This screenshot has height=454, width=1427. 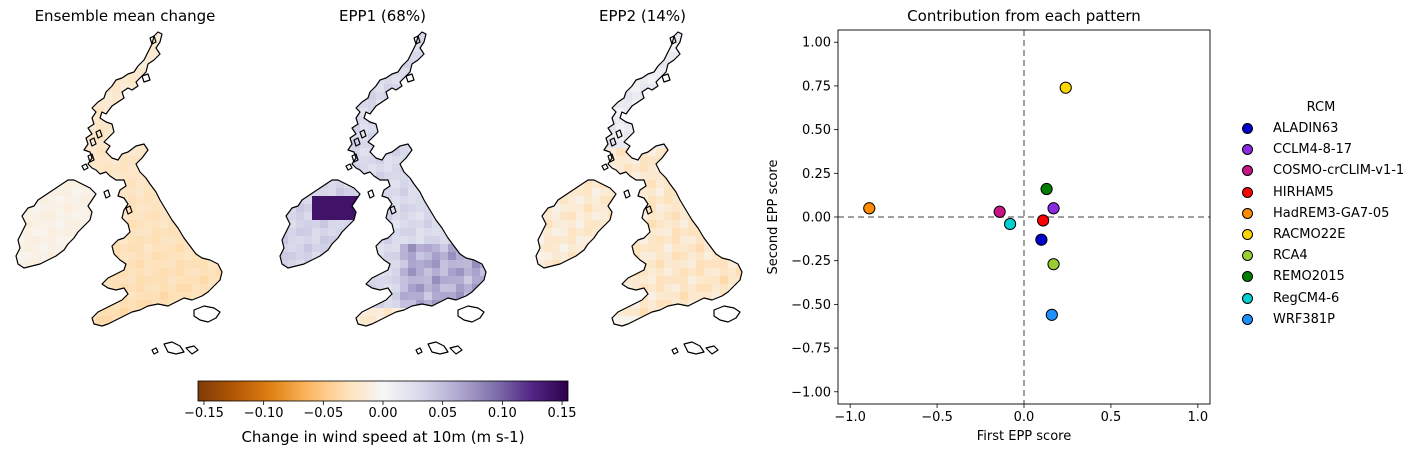 What do you see at coordinates (1051, 314) in the screenshot?
I see `point-wrf381p` at bounding box center [1051, 314].